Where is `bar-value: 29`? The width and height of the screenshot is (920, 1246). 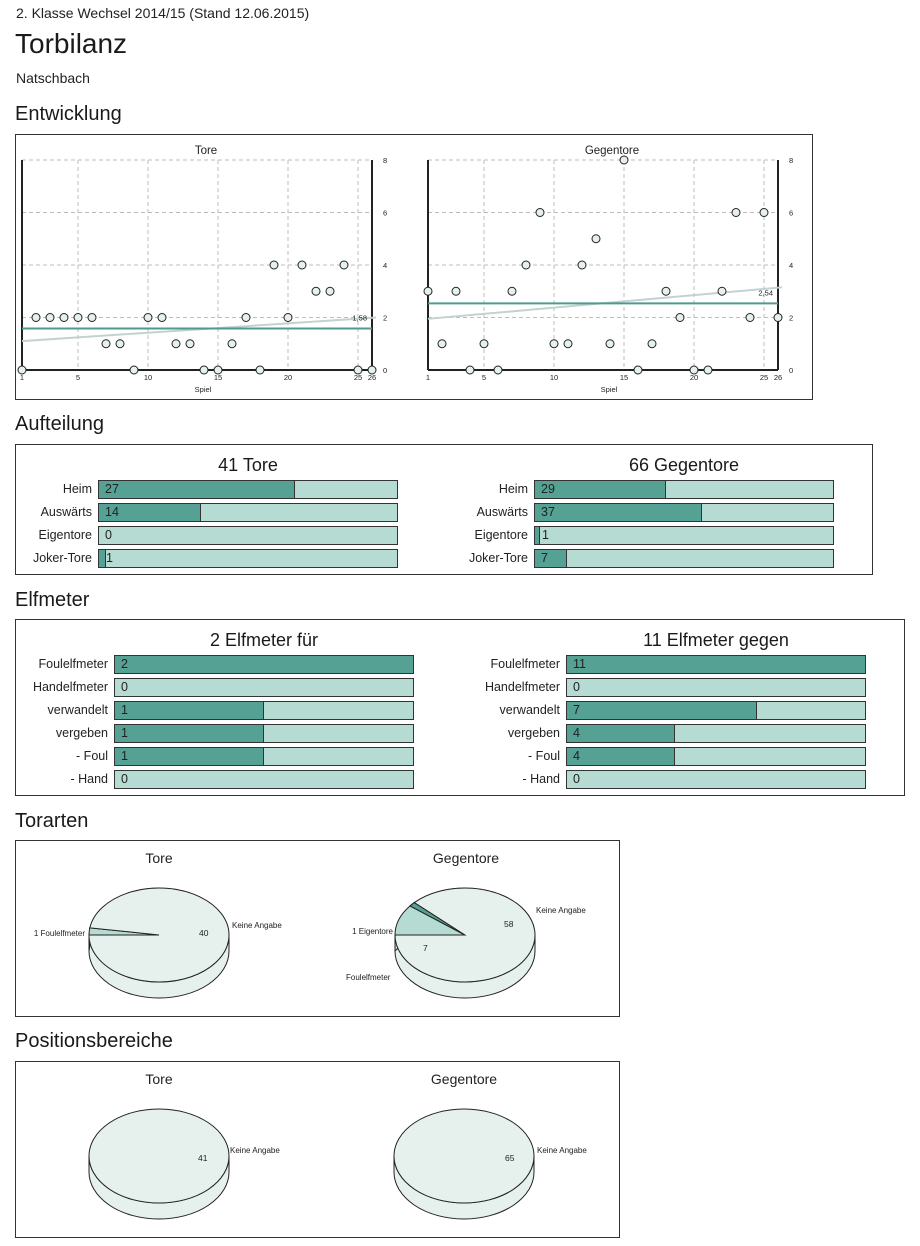 bar-value: 29 is located at coordinates (548, 489).